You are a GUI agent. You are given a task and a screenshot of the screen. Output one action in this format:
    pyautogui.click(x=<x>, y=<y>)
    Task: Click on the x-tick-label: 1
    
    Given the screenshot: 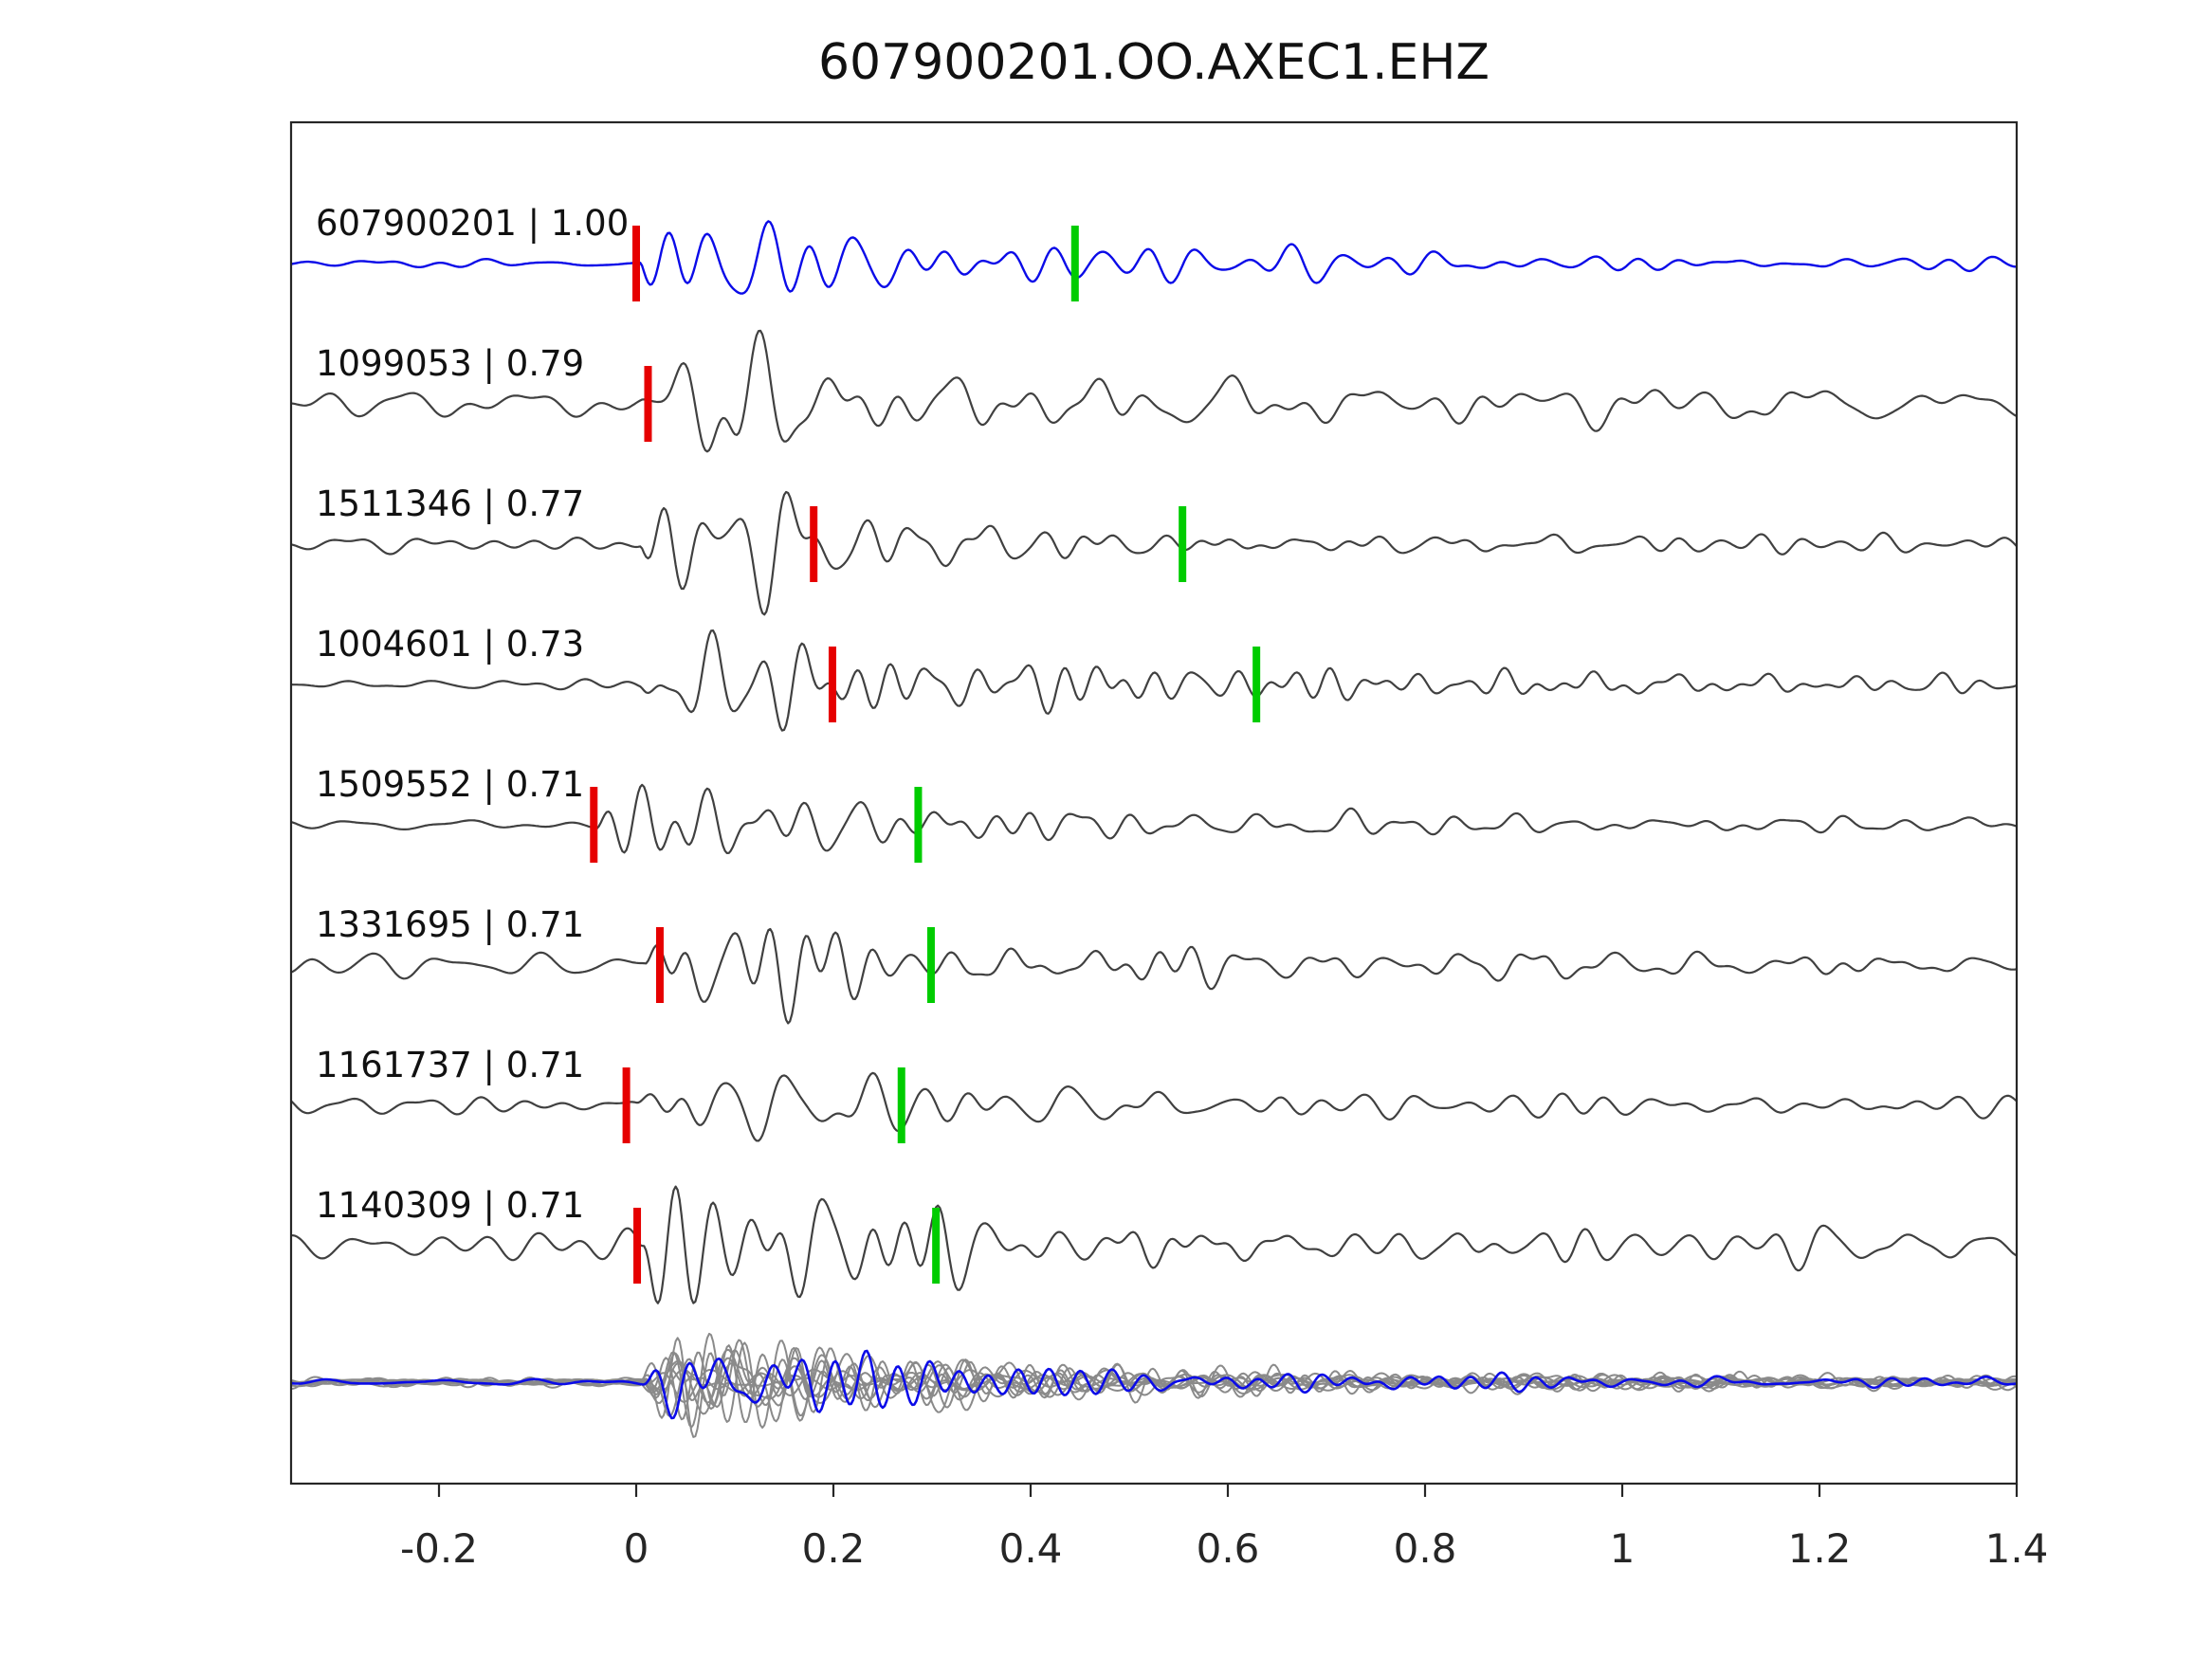 What is the action you would take?
    pyautogui.click(x=1623, y=1548)
    